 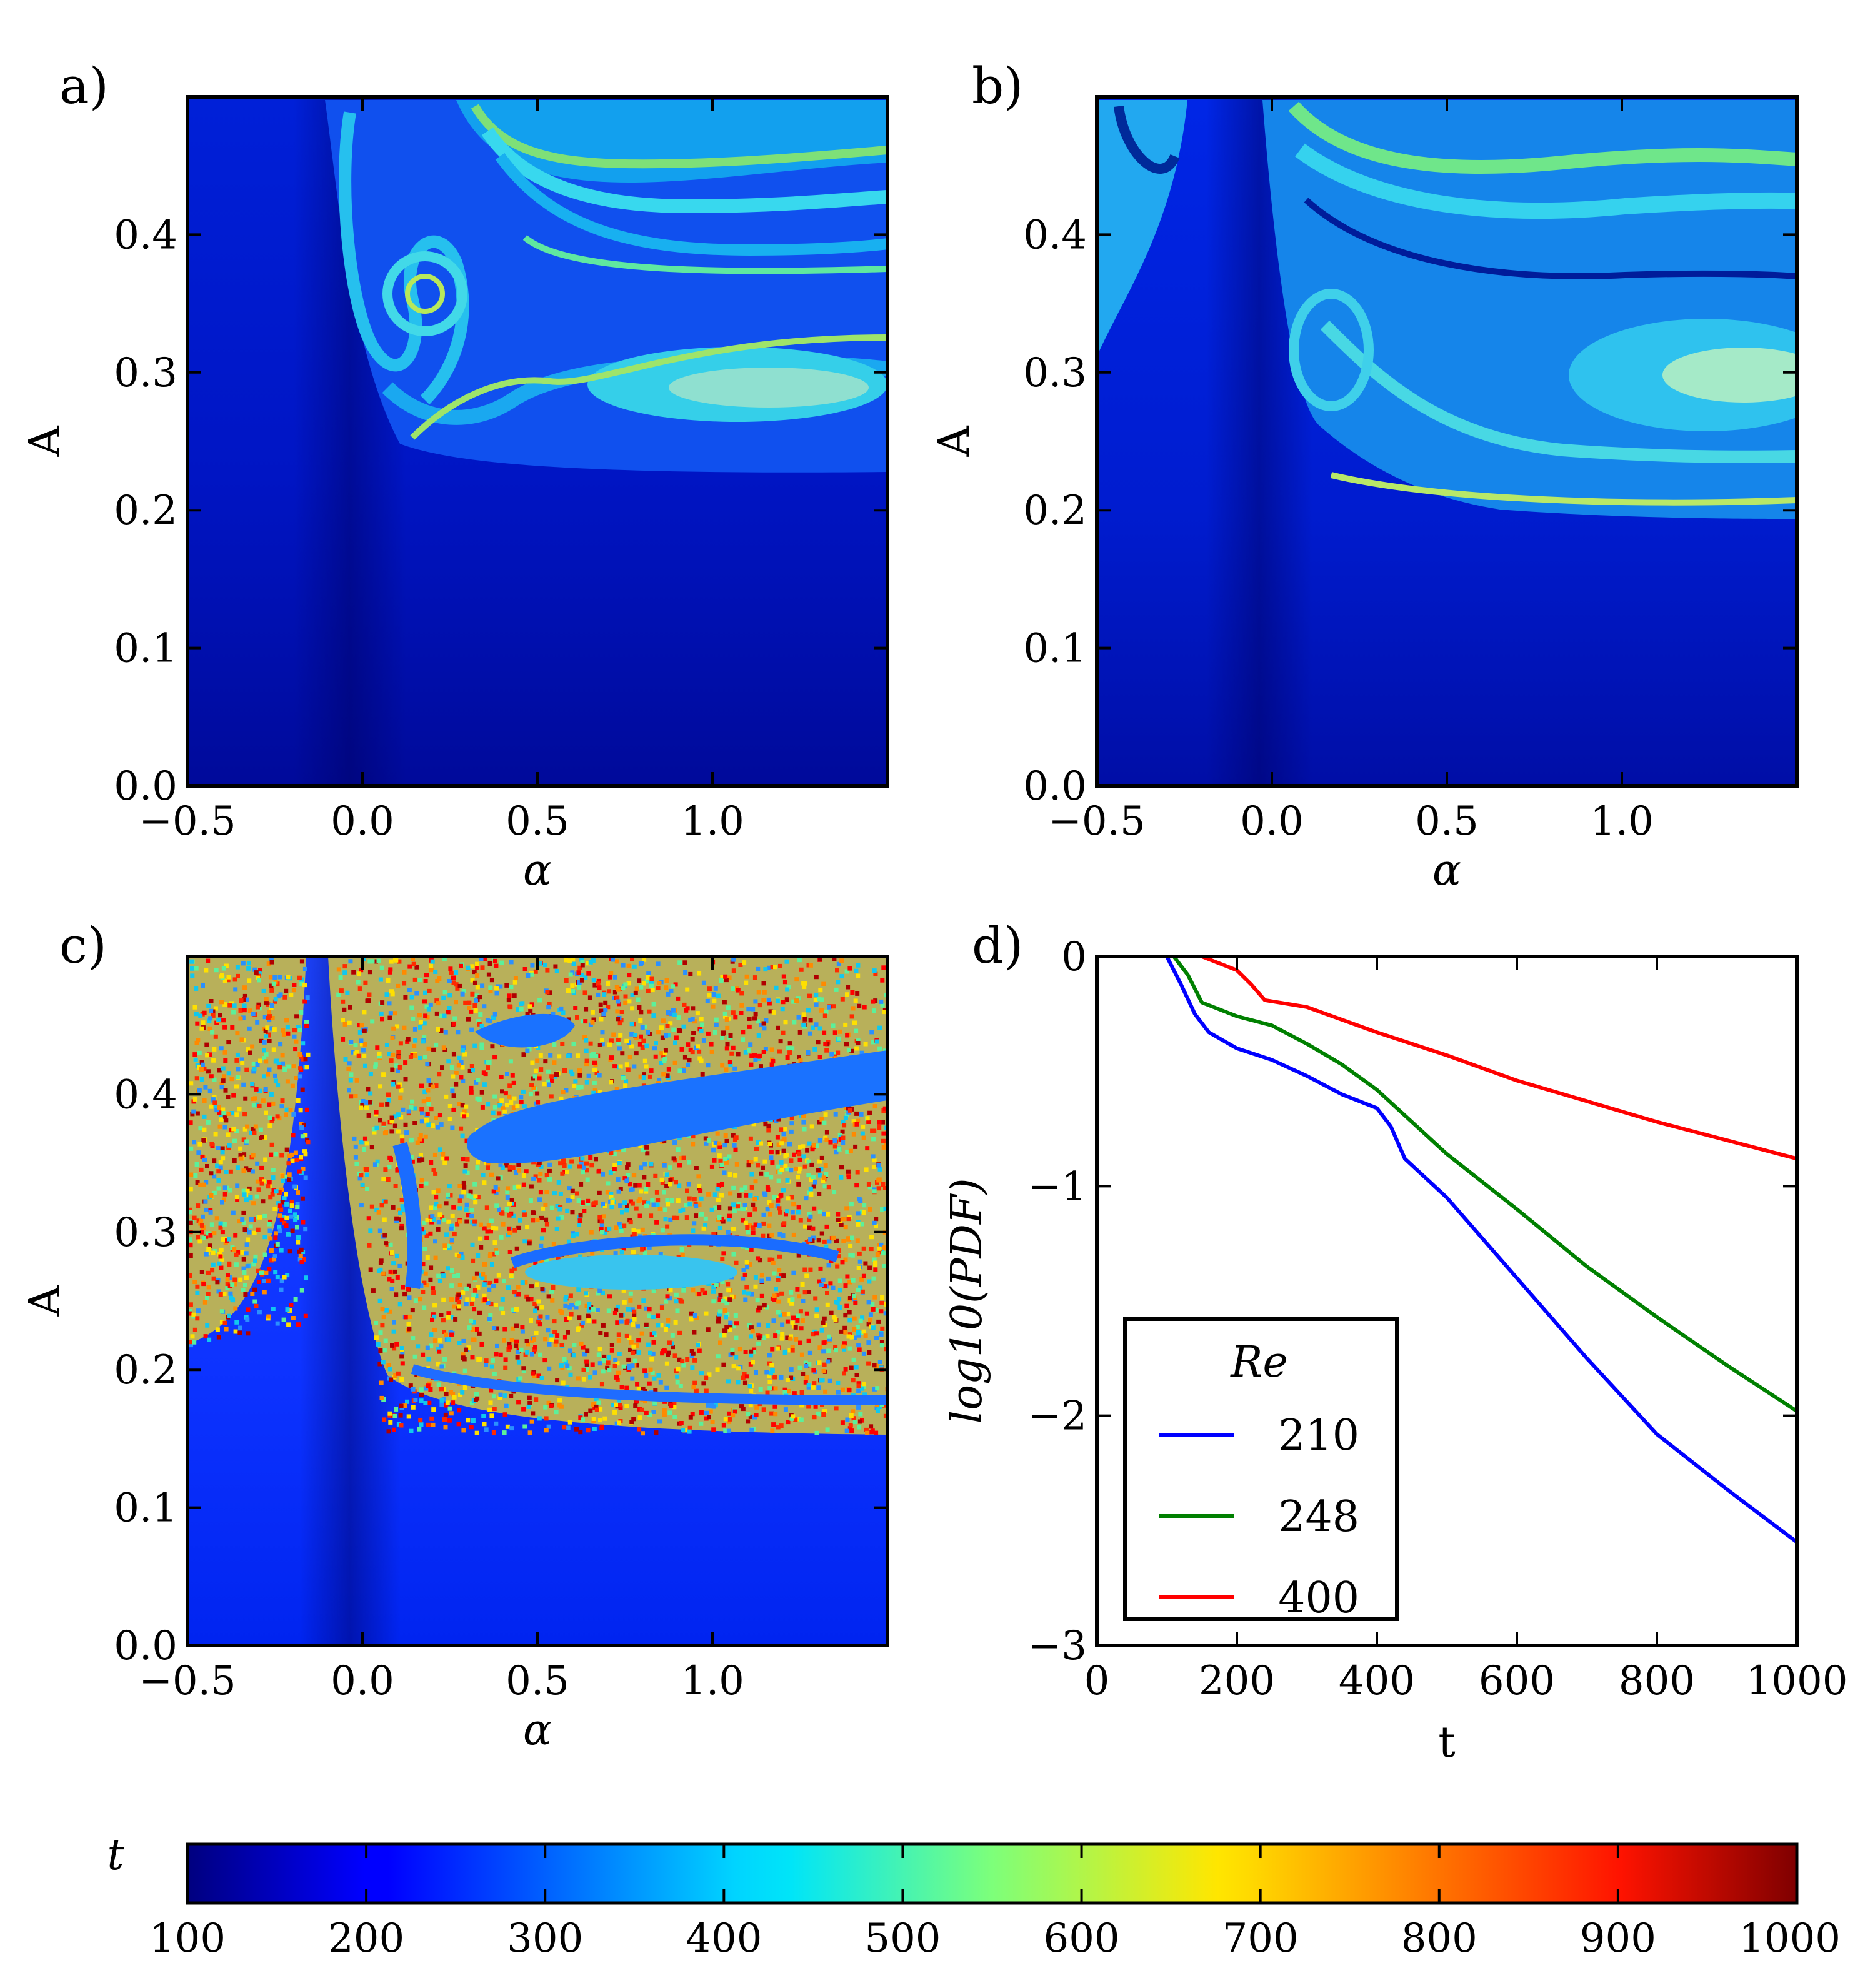 I want to click on heatmap-a-chaotic-region, so click(x=606, y=286).